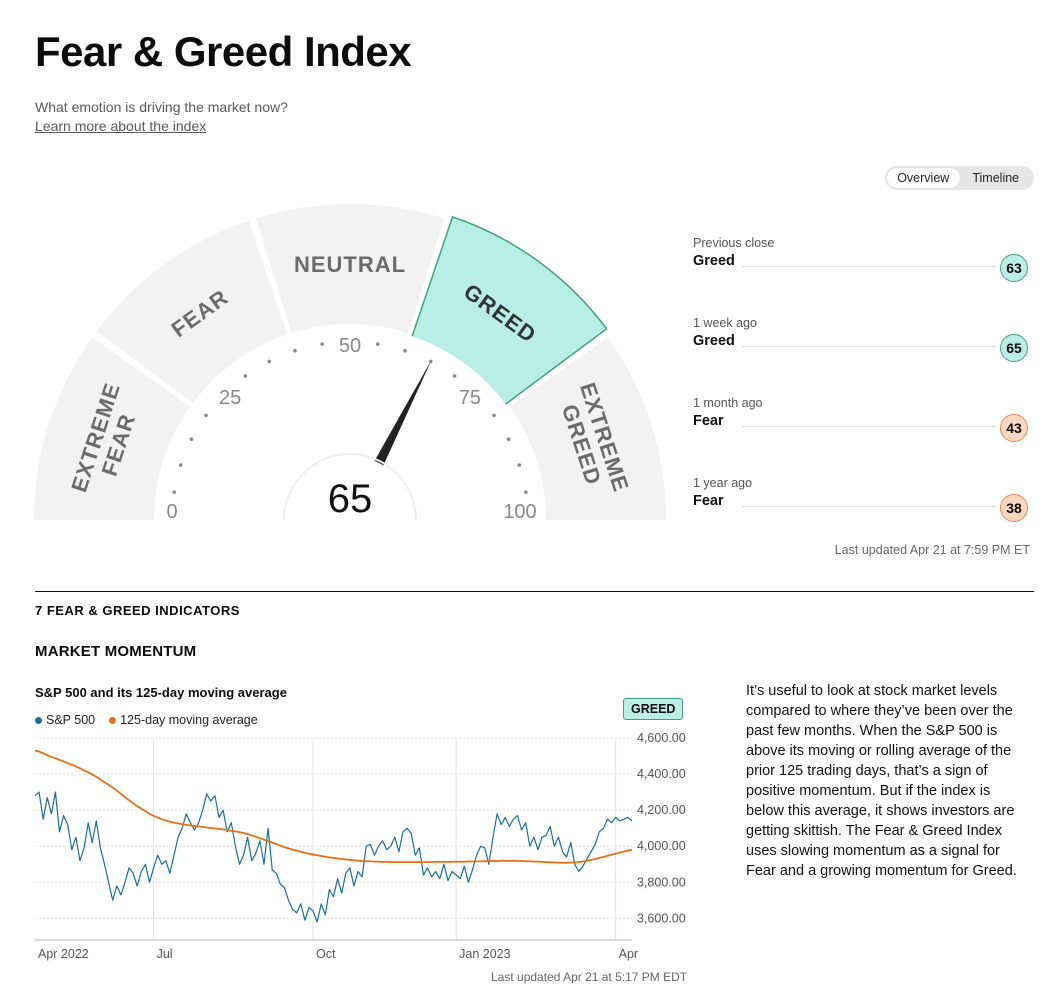  I want to click on page-subtitle: What emotion is driving the market now?, so click(161, 107).